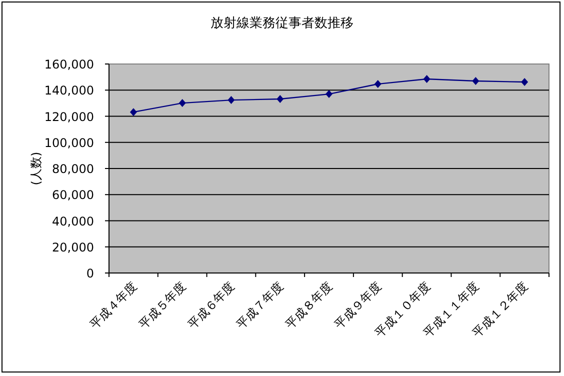 This screenshot has height=376, width=564. Describe the element at coordinates (73, 221) in the screenshot. I see `y-tick-label: 40,000` at that location.